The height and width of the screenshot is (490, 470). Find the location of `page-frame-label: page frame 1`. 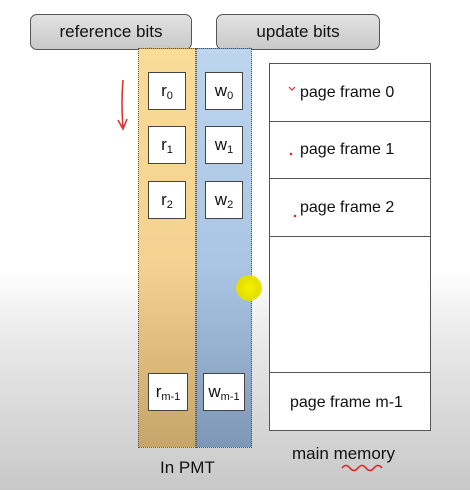

page-frame-label: page frame 1 is located at coordinates (347, 149).